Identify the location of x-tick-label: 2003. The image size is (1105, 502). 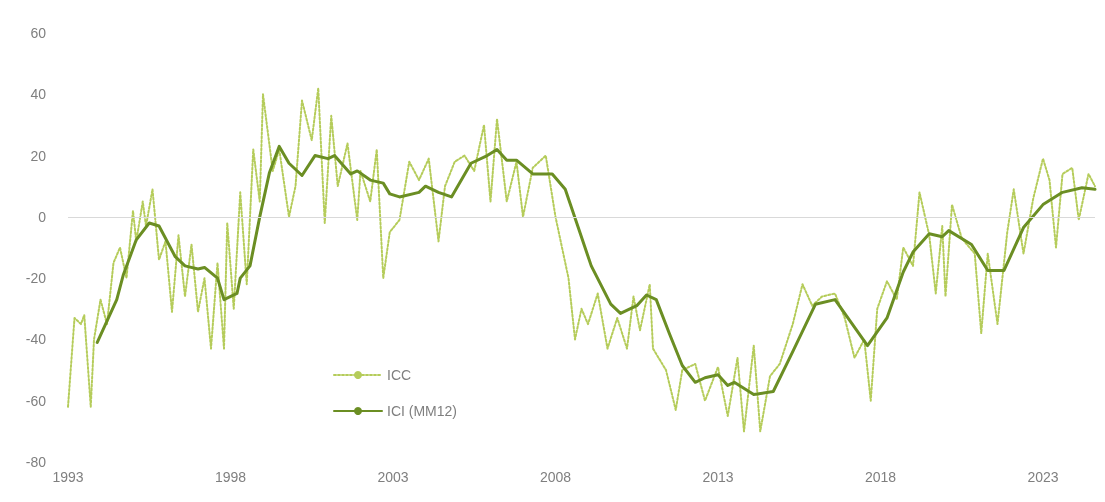
(393, 477).